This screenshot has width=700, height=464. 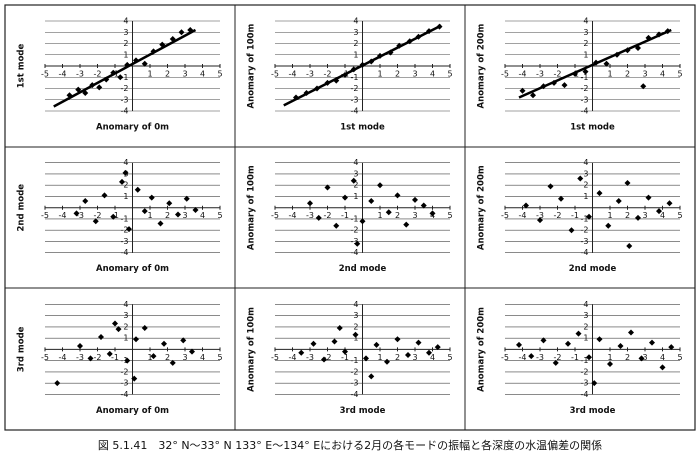 I want to click on x-tick-label: -1, so click(x=345, y=357).